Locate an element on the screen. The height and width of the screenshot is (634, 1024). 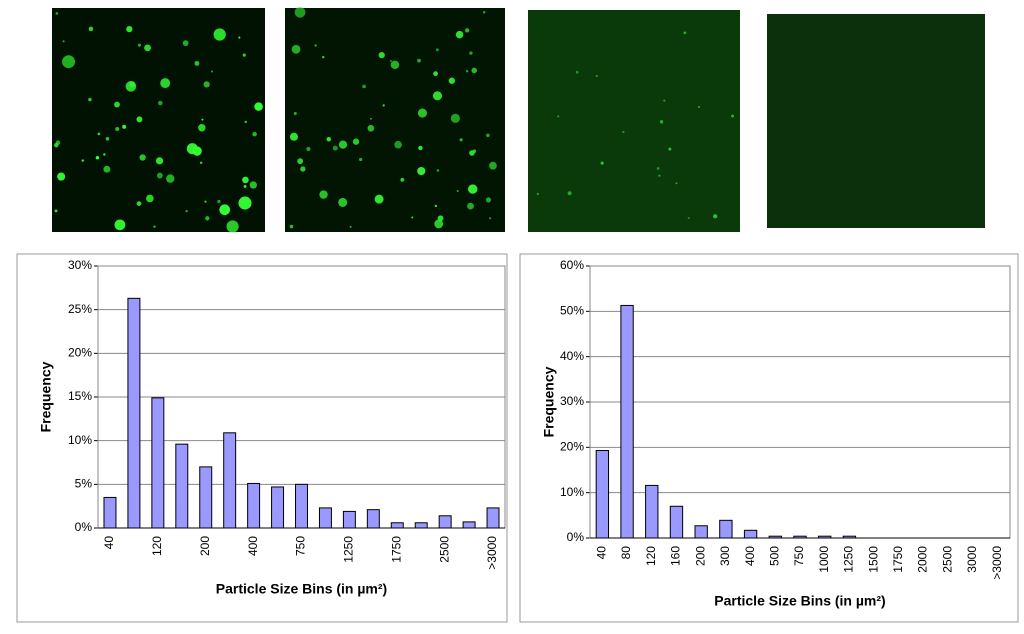
x-tick-label: 80 is located at coordinates (626, 553).